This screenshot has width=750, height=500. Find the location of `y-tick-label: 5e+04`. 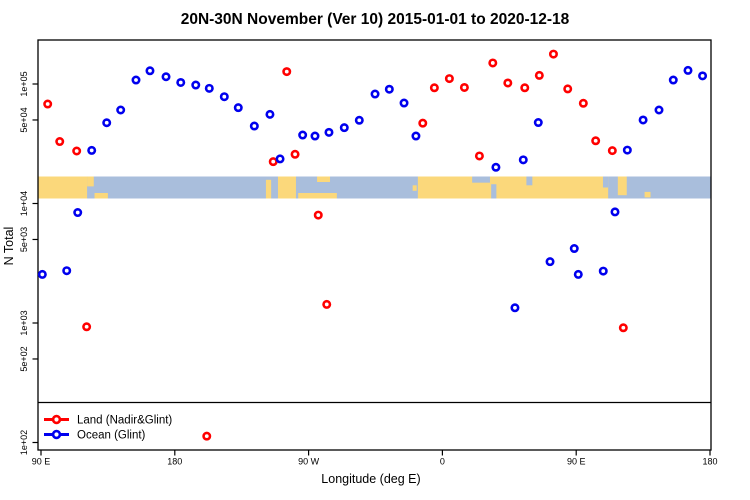

y-tick-label: 5e+04 is located at coordinates (24, 119).